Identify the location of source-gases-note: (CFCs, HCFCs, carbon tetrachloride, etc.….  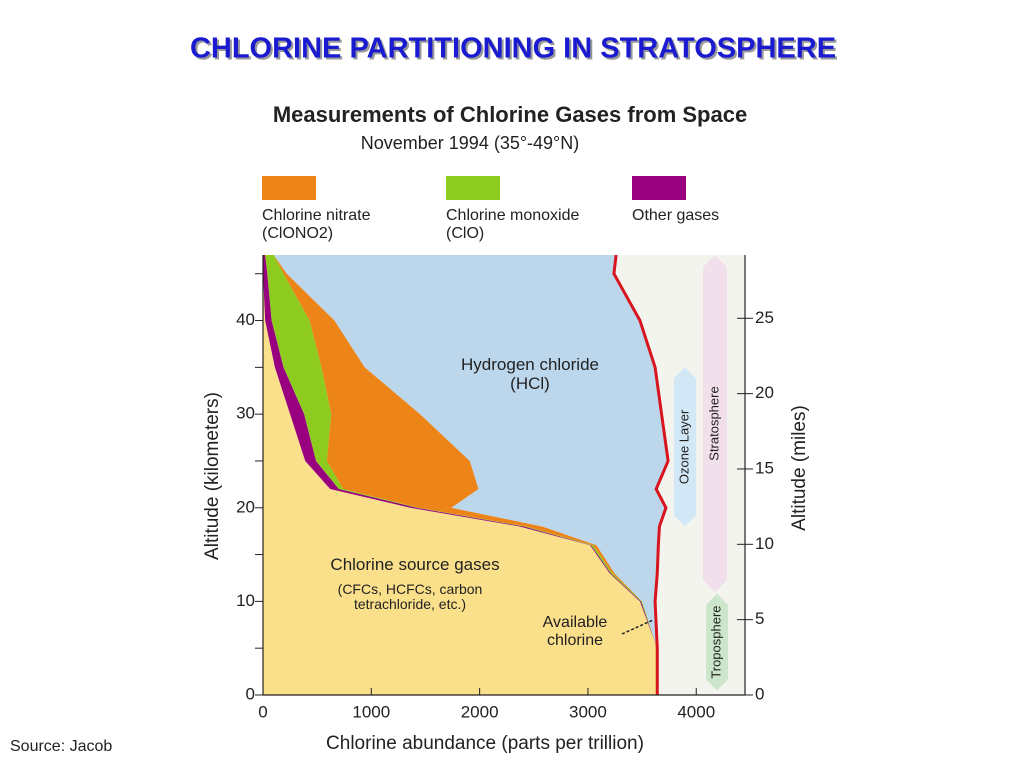
(410, 597).